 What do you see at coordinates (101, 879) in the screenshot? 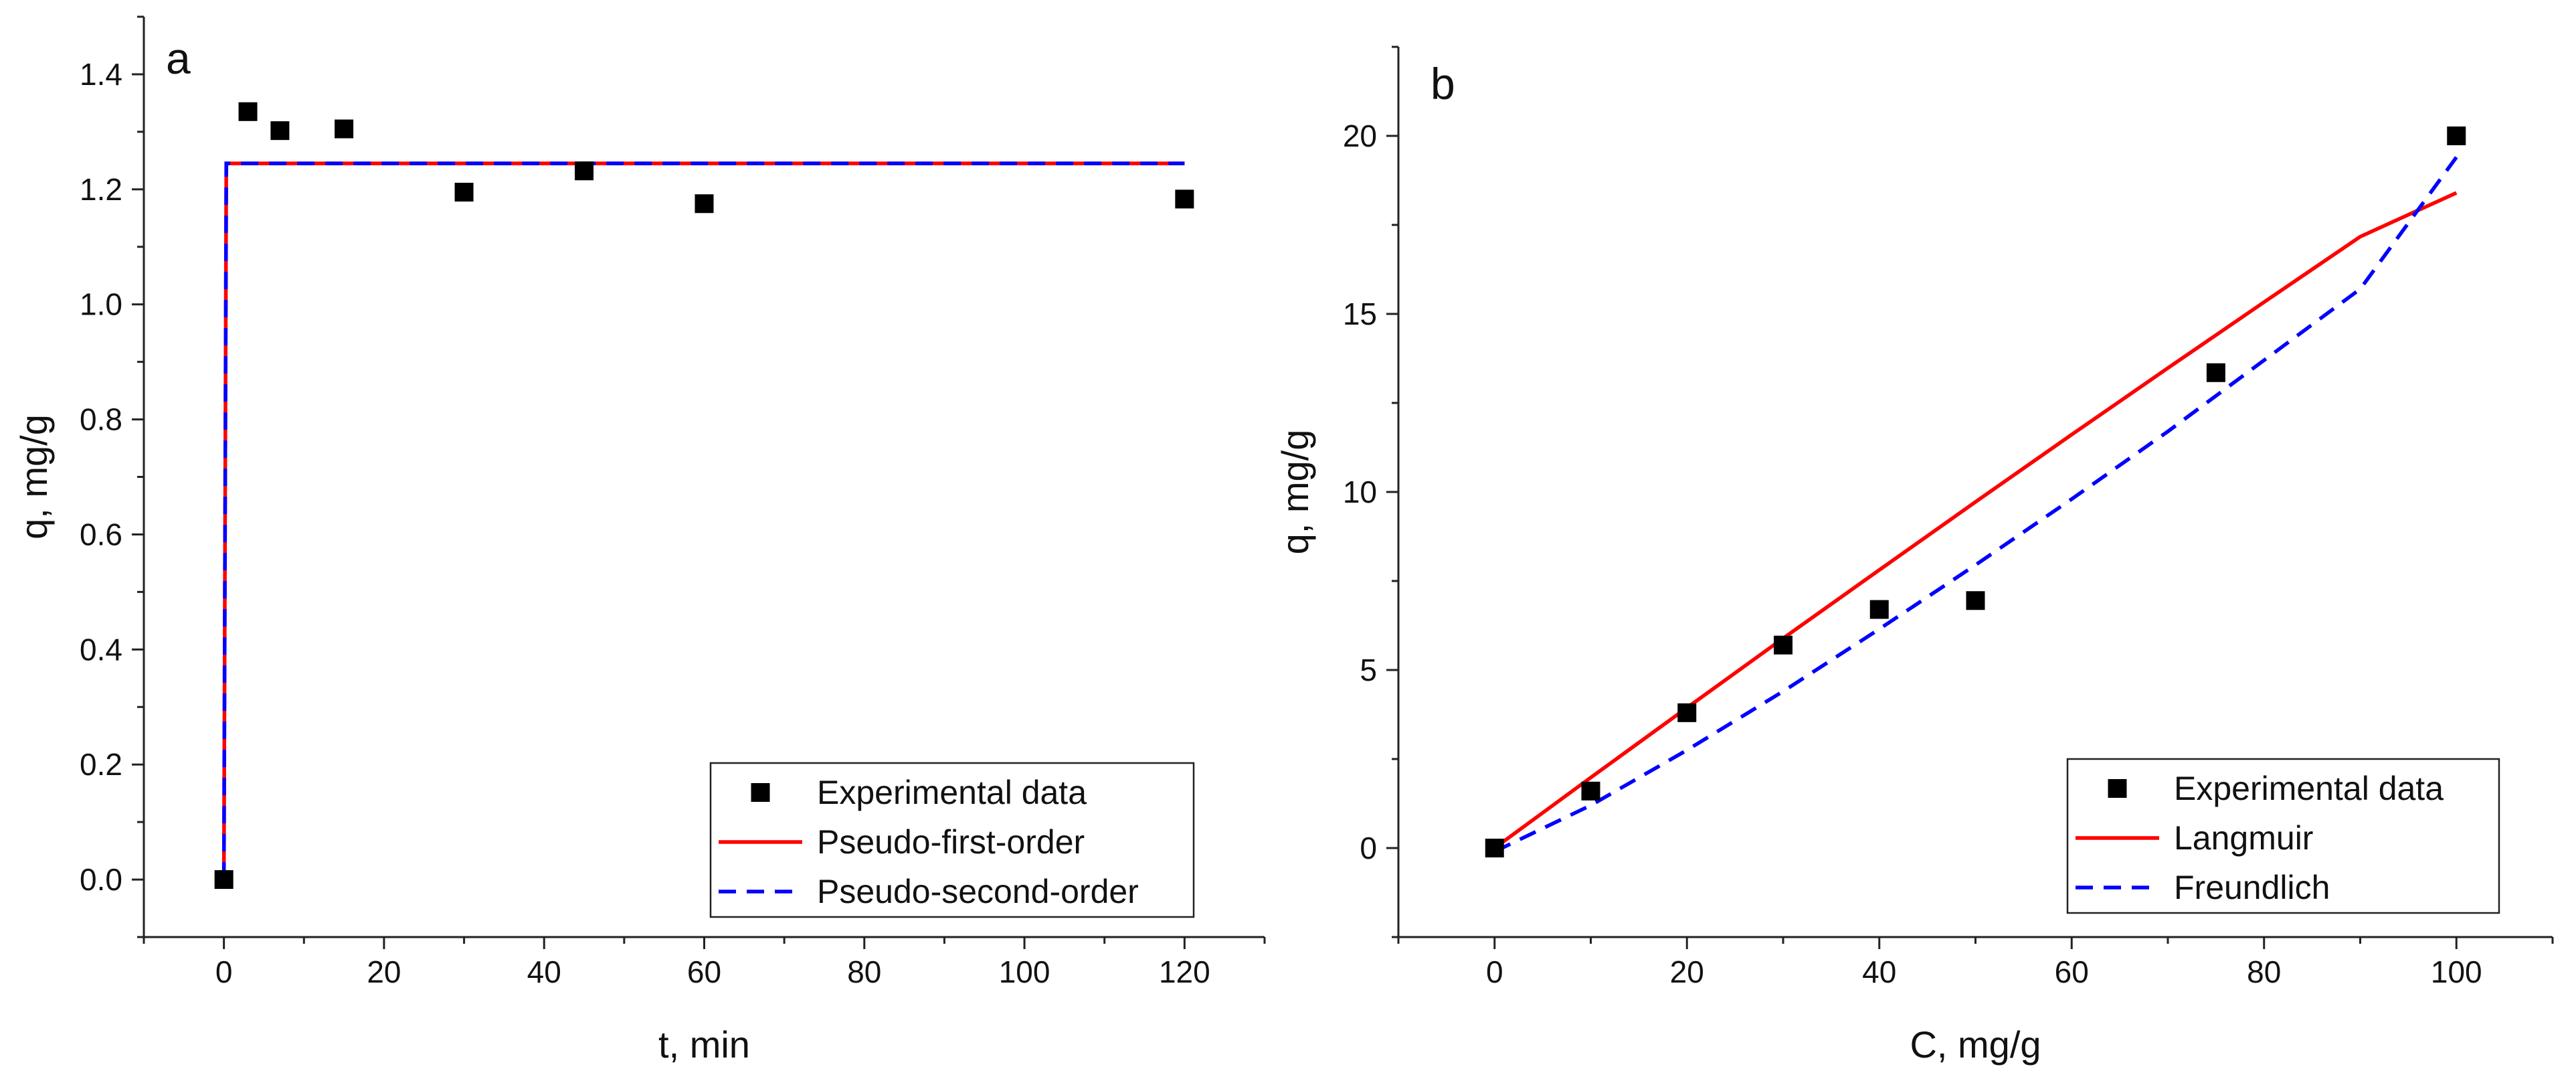
I see `y-tick-label: 0.0` at bounding box center [101, 879].